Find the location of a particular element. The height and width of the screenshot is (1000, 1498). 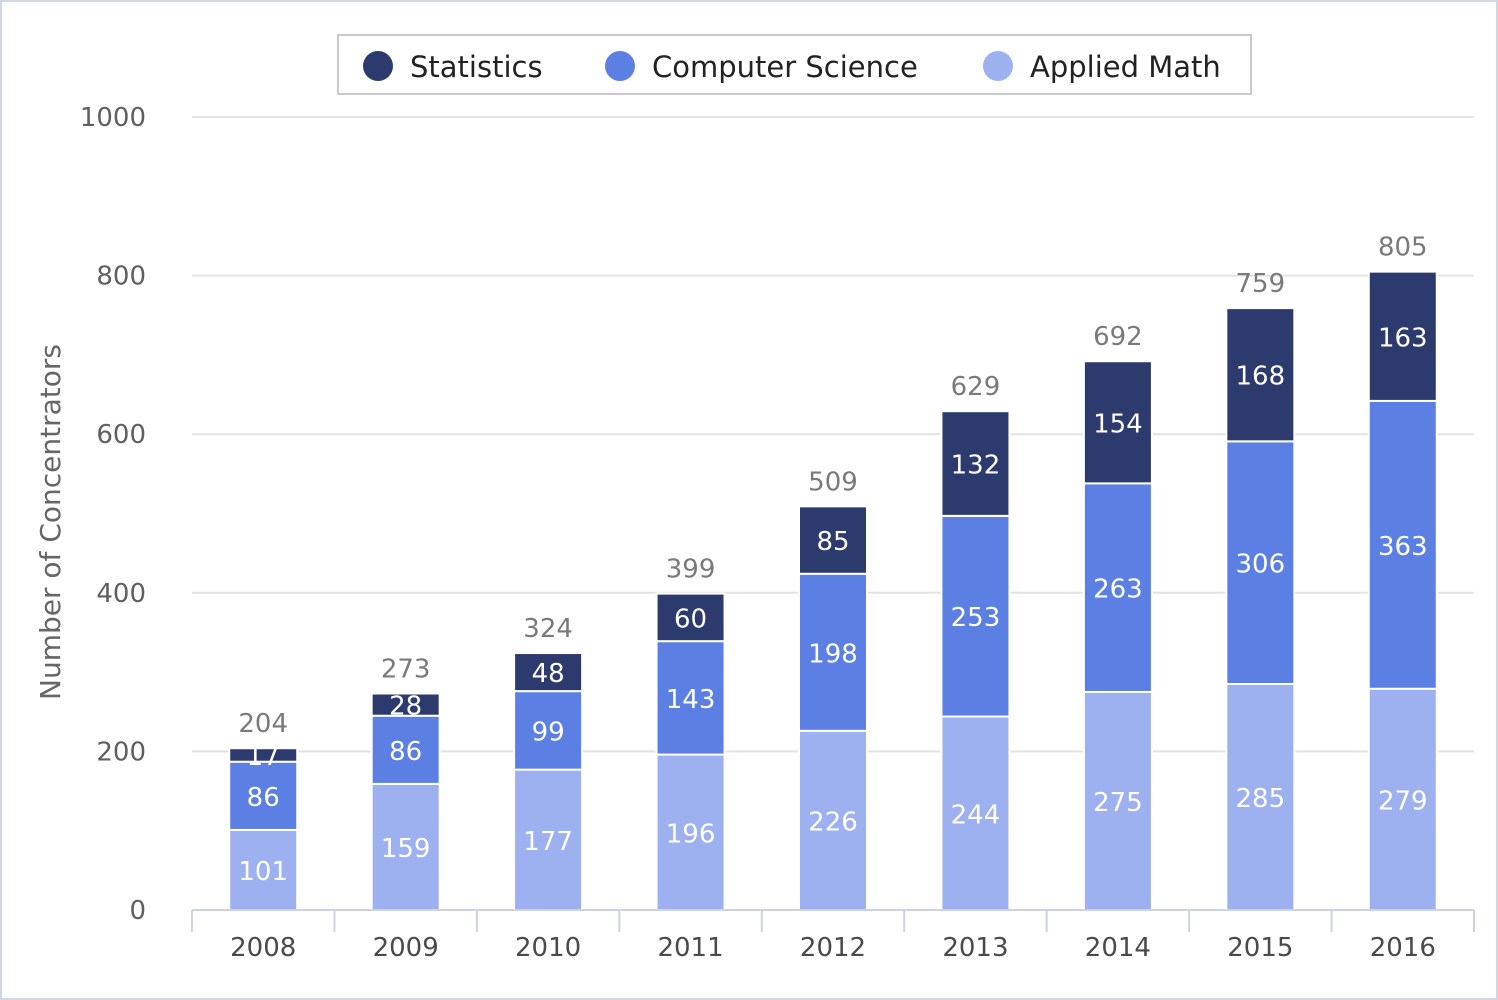

bar-statistics-2013 is located at coordinates (975, 463).